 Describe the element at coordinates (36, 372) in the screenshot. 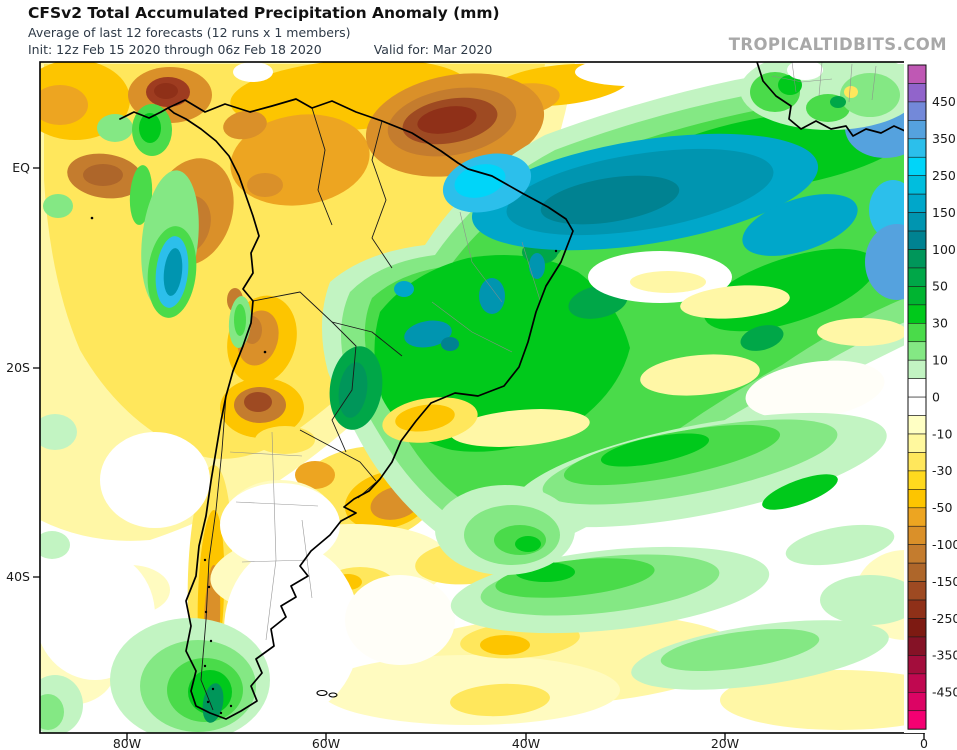

I see `lat-ticks` at that location.